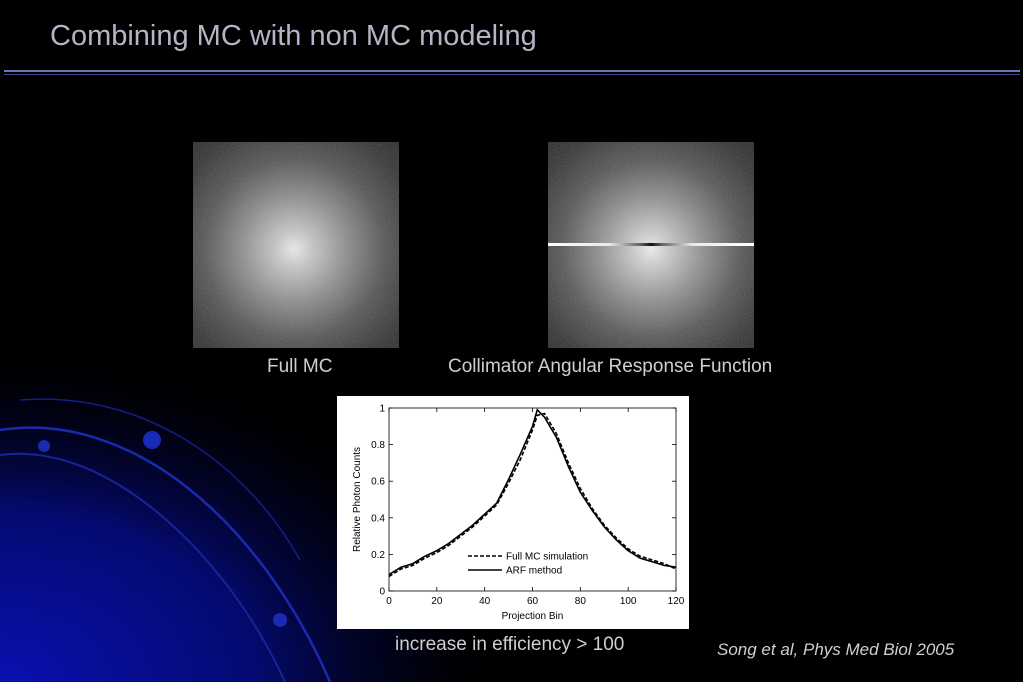  I want to click on x-tick-label: 120, so click(676, 601).